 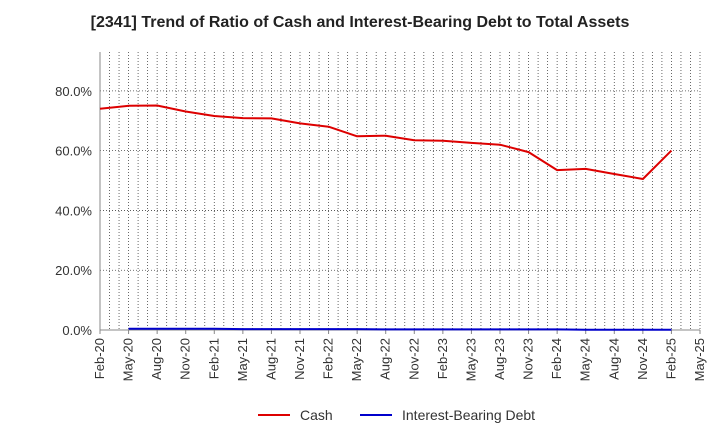 What do you see at coordinates (470, 359) in the screenshot?
I see `x-tick-label: May-23` at bounding box center [470, 359].